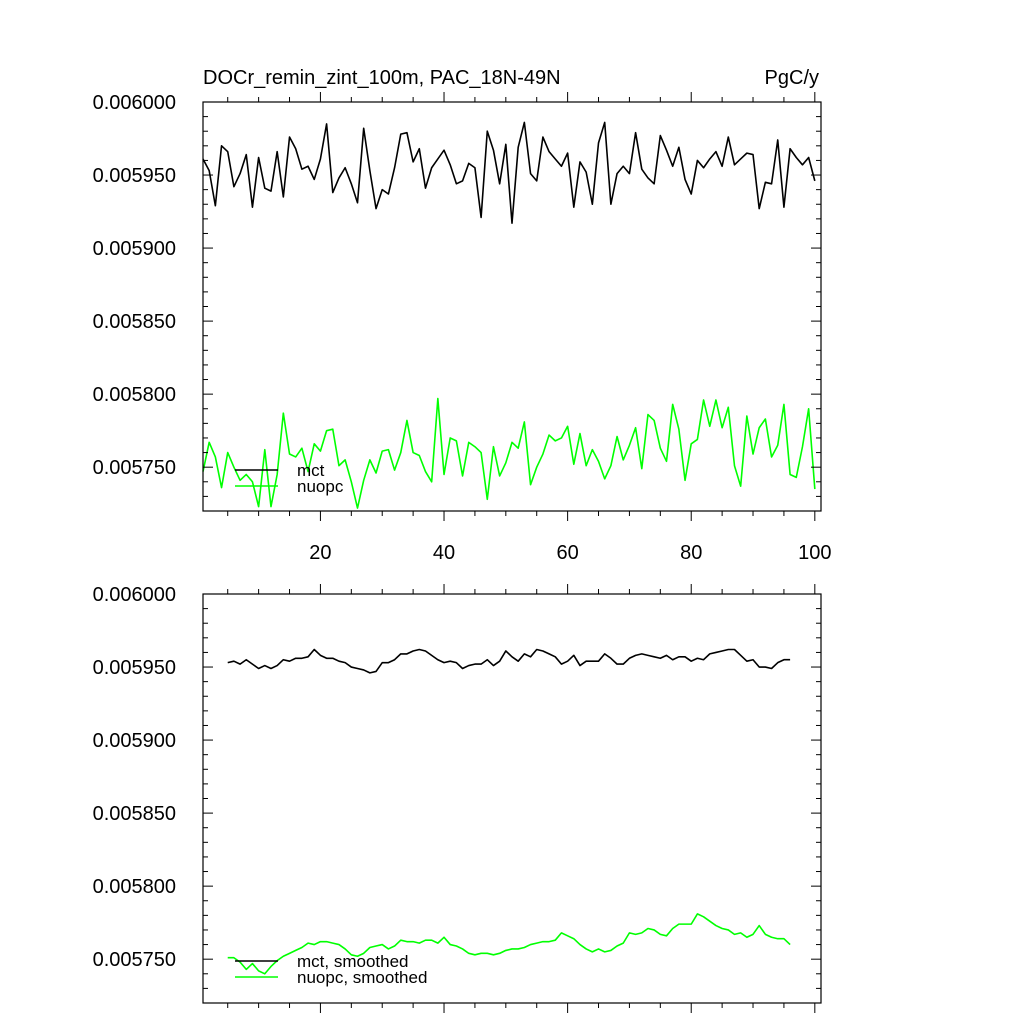 The width and height of the screenshot is (1024, 1024). Describe the element at coordinates (320, 486) in the screenshot. I see `legend-label: nuopc` at that location.